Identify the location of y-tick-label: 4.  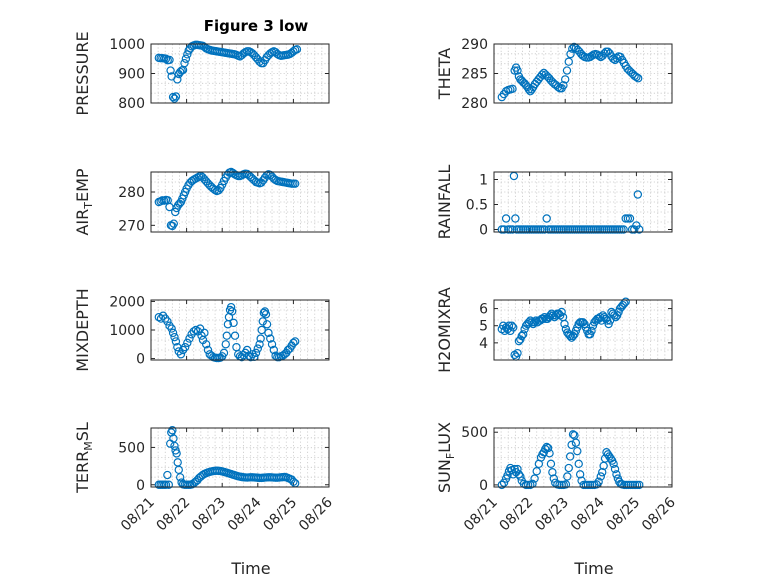
(483, 344).